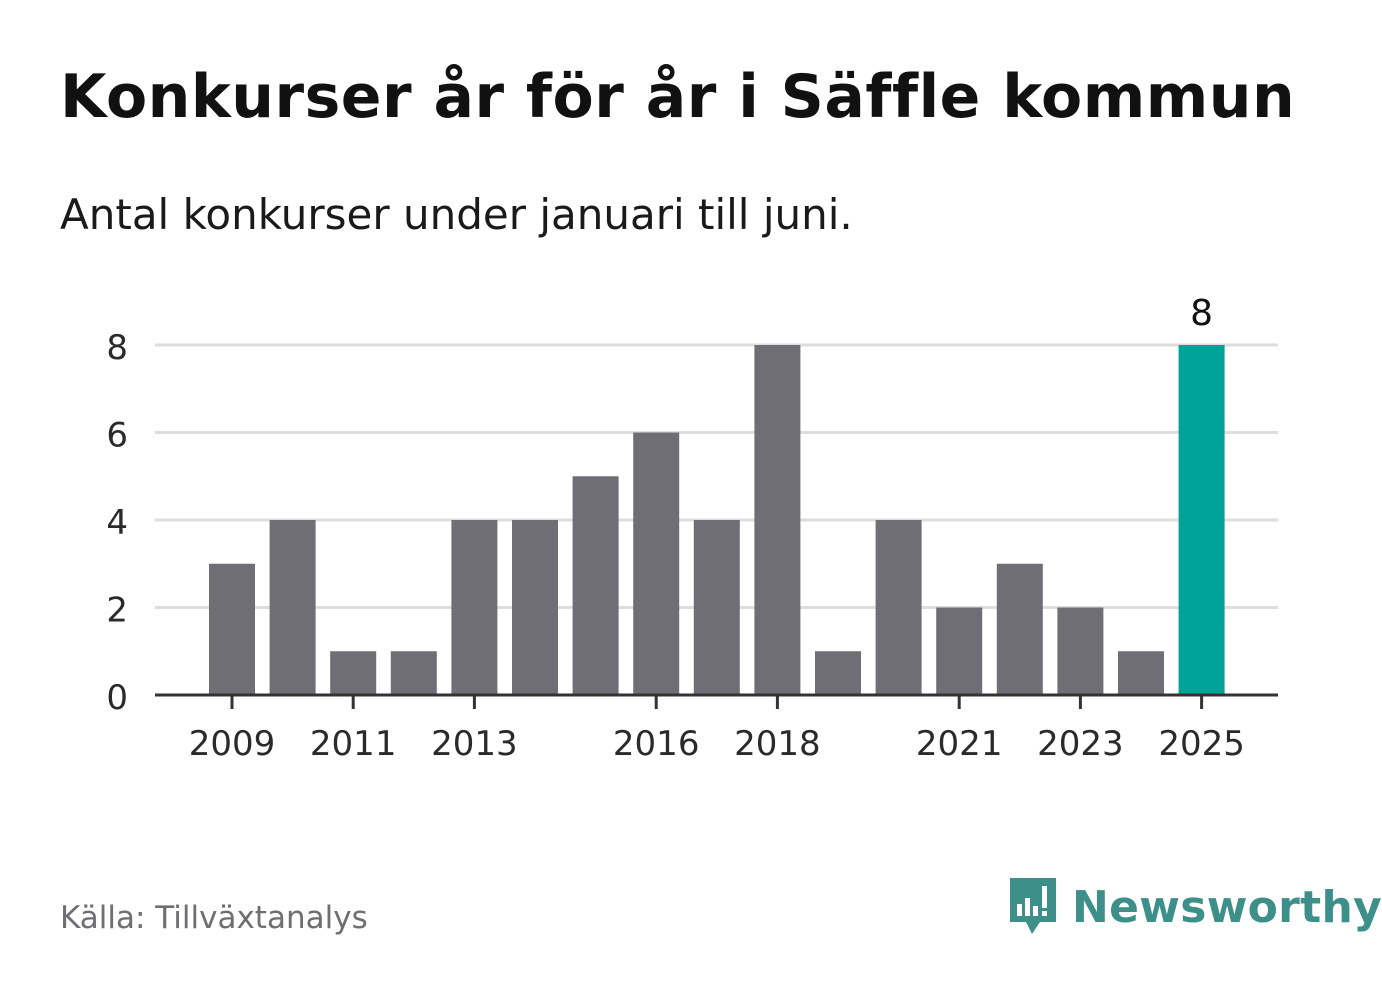 Image resolution: width=1382 pixels, height=999 pixels. Describe the element at coordinates (456, 214) in the screenshot. I see `chart-subtitle: Antal konkurser under januari till juni.` at that location.